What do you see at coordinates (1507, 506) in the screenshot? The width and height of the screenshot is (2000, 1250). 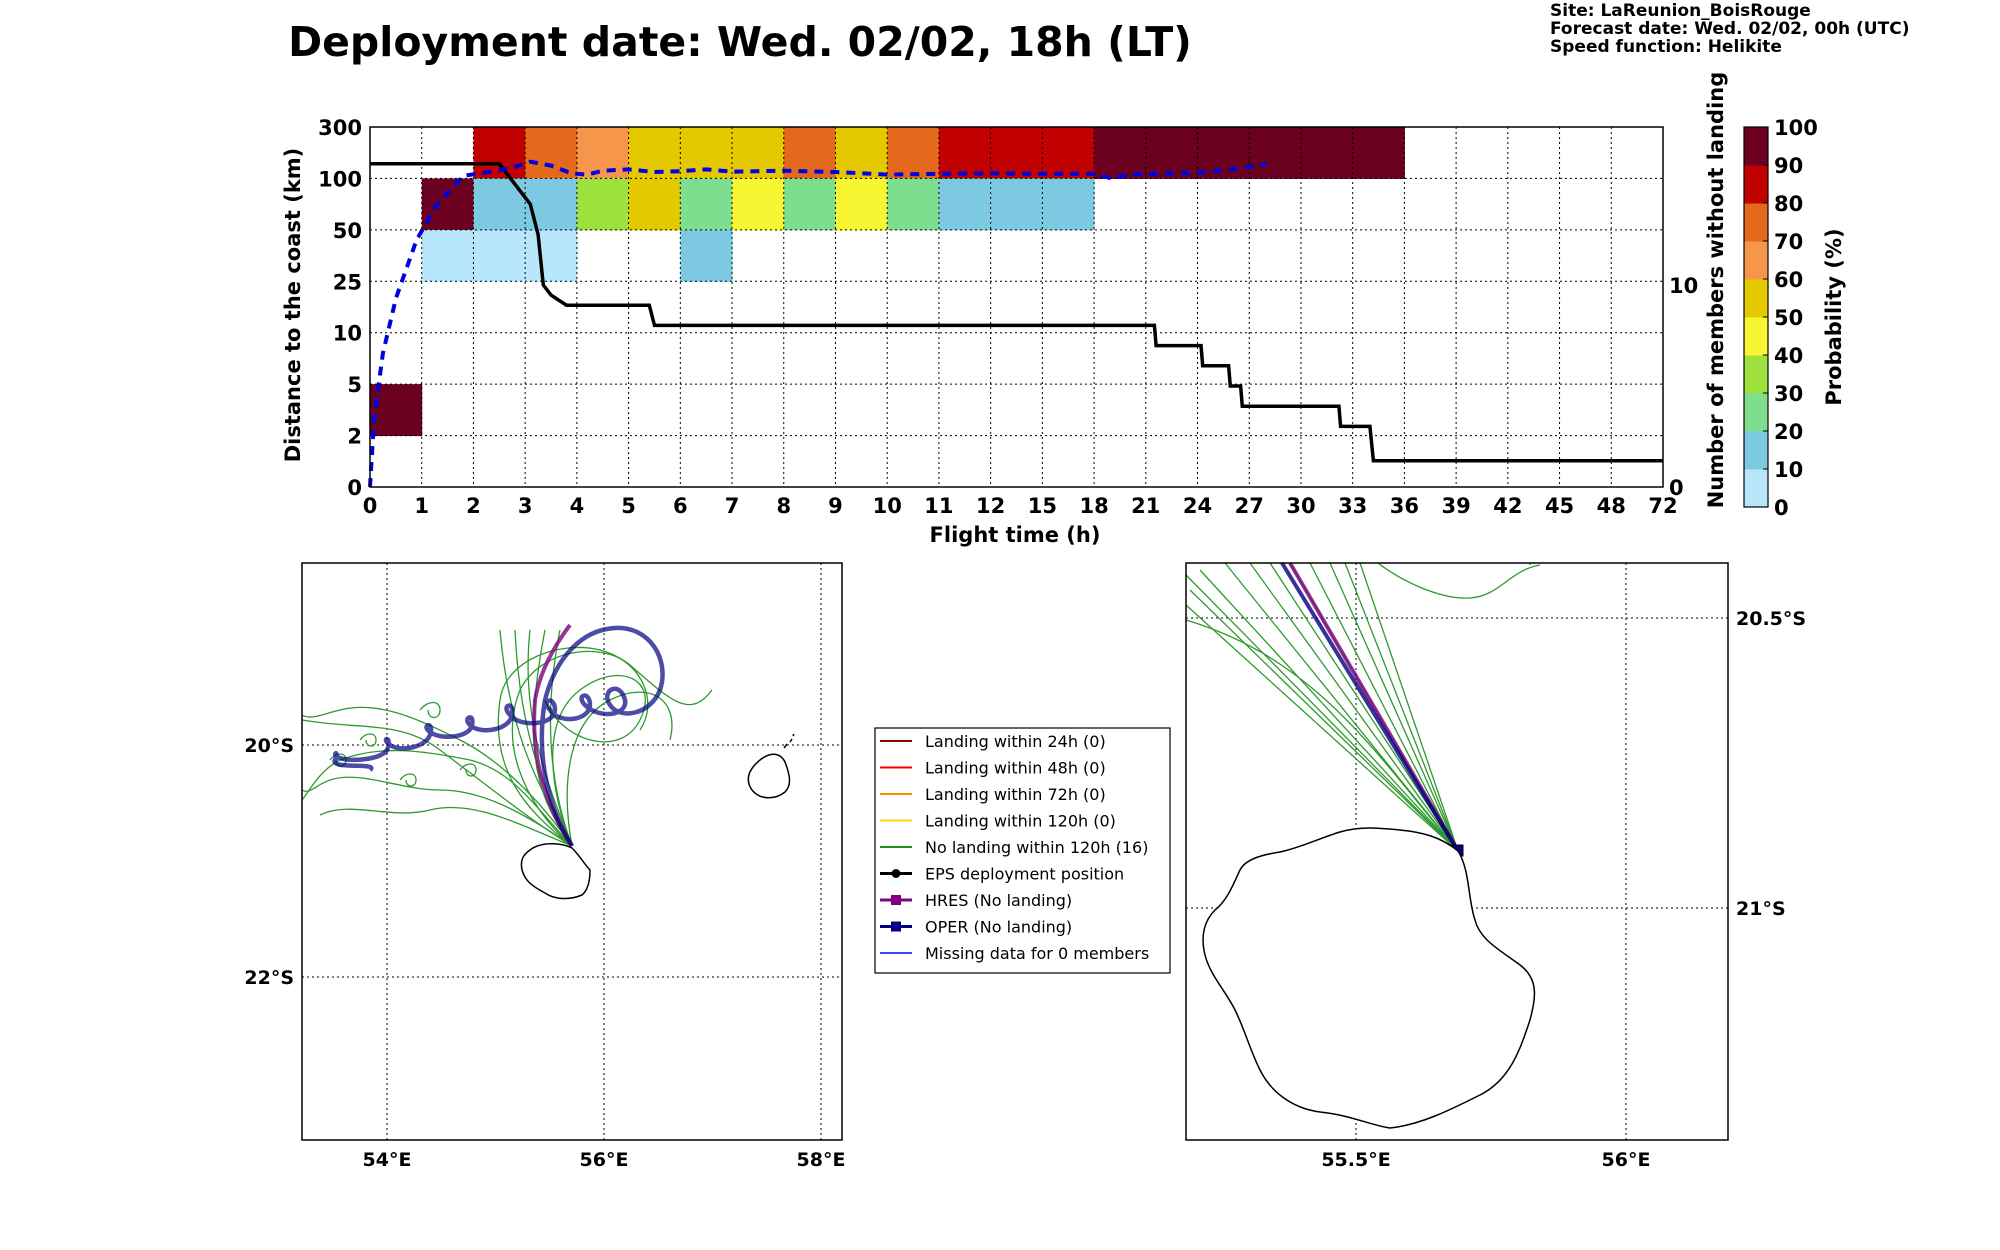 I see `x-tick-label: 42` at bounding box center [1507, 506].